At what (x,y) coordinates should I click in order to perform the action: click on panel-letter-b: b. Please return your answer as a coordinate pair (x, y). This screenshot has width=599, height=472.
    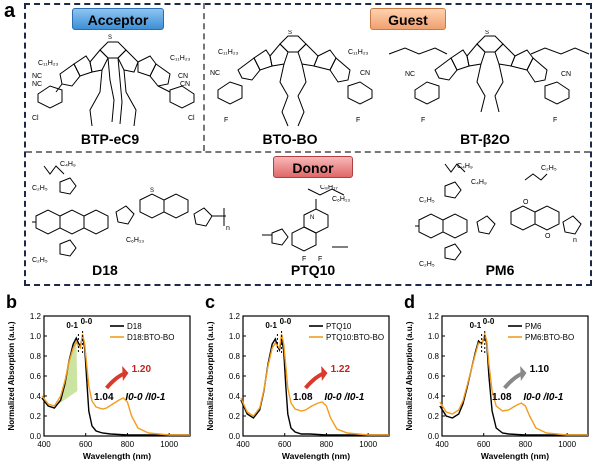
    Looking at the image, I should click on (11, 302).